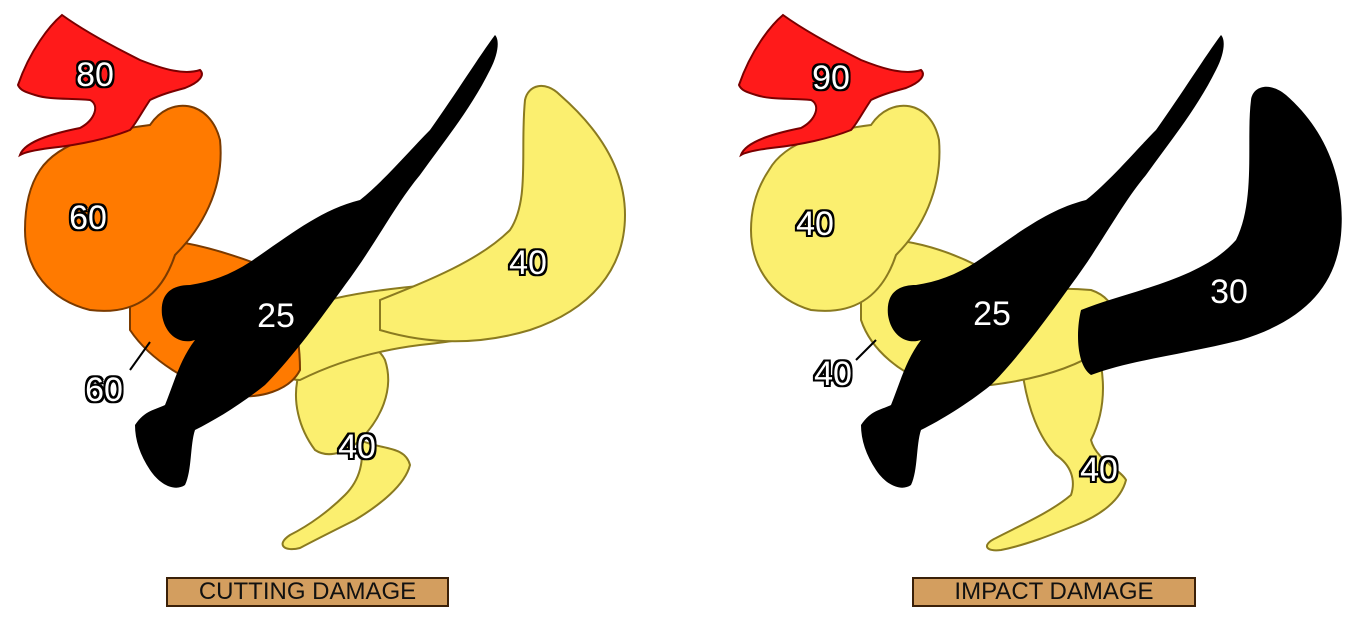 This screenshot has height=618, width=1362. I want to click on neck-damage-value: 60, so click(104, 390).